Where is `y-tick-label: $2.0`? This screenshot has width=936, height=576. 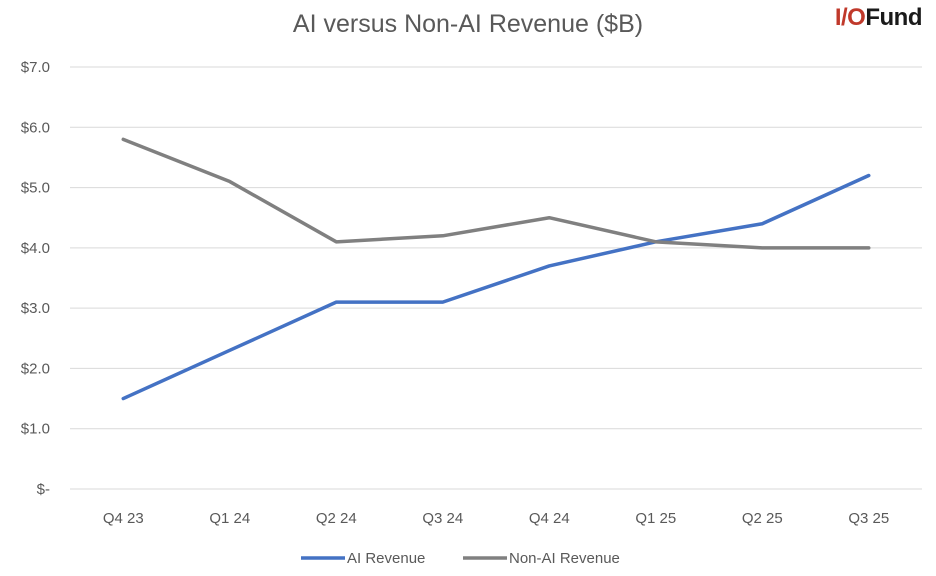 y-tick-label: $2.0 is located at coordinates (35, 368).